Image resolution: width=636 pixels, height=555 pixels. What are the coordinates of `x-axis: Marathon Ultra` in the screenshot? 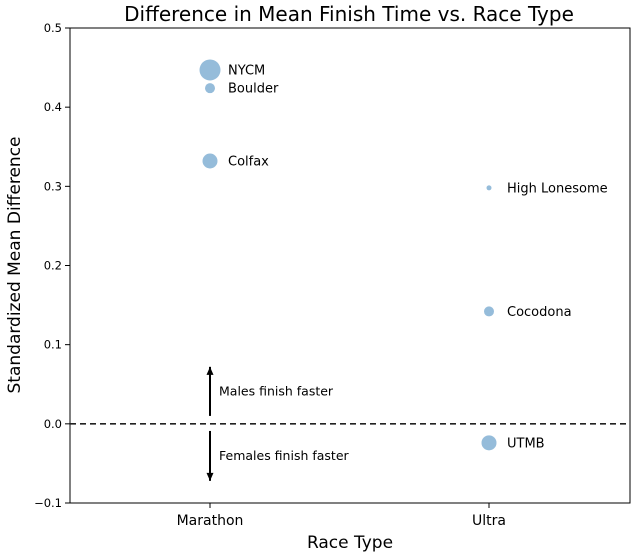 It's located at (341, 516).